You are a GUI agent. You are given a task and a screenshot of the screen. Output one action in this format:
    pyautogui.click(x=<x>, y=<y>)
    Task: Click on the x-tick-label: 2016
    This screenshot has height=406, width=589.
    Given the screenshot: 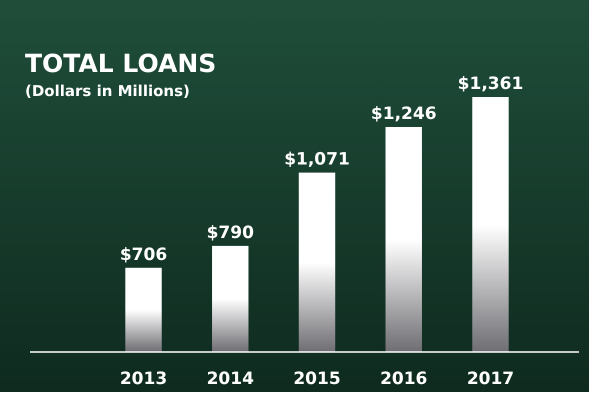 What is the action you would take?
    pyautogui.click(x=404, y=379)
    